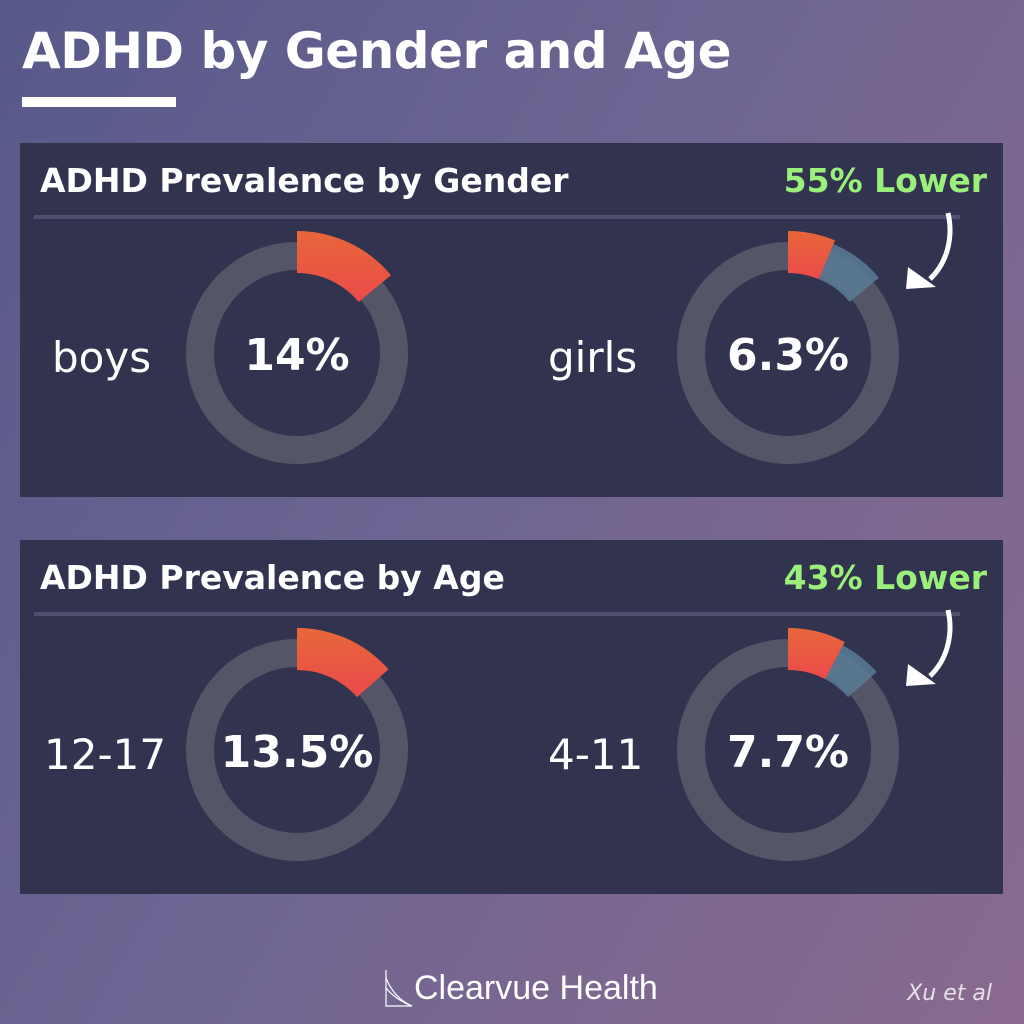 The height and width of the screenshot is (1024, 1024). Describe the element at coordinates (105, 754) in the screenshot. I see `category-label: 12-17` at that location.